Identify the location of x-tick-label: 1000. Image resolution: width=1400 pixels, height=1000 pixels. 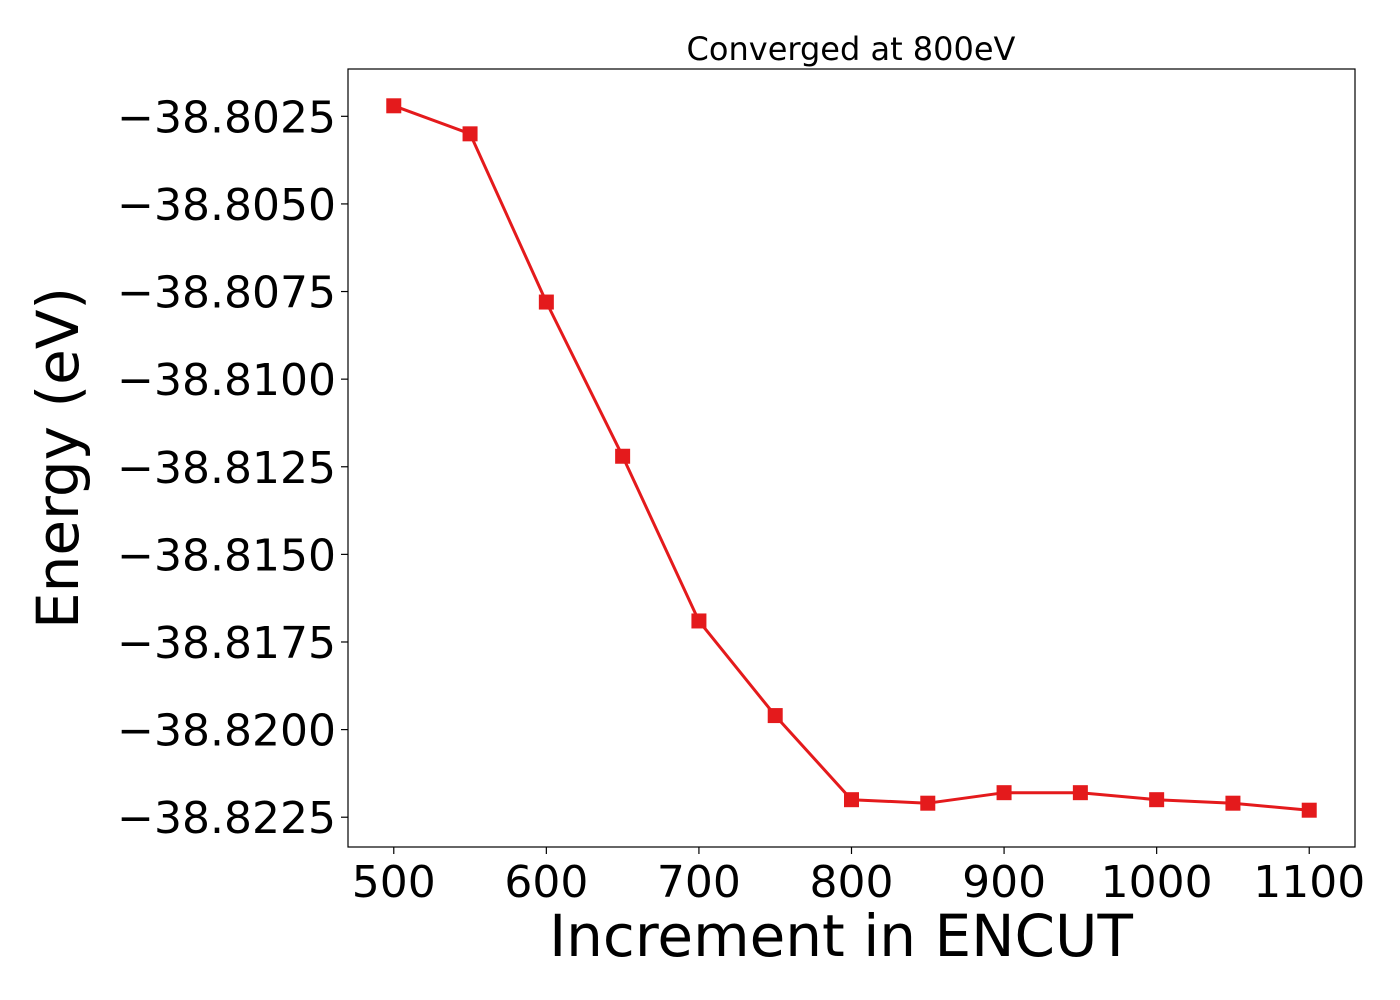
(1157, 882).